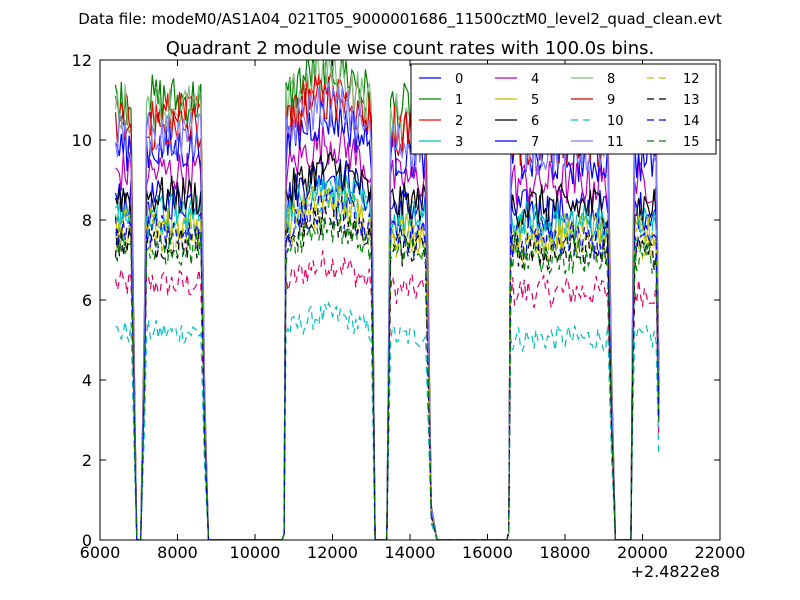  Describe the element at coordinates (691, 79) in the screenshot. I see `legend-label-12: 12` at that location.